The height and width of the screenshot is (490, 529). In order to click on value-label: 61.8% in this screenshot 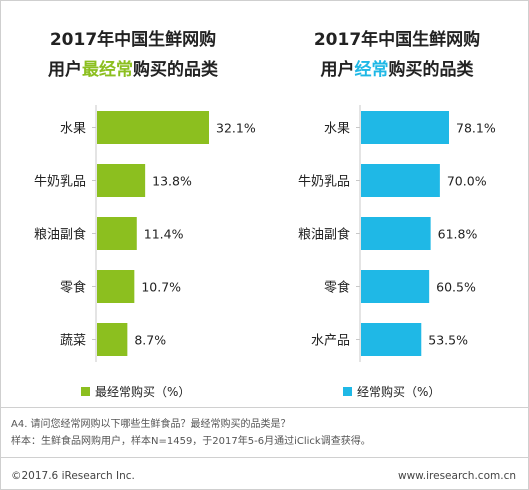, I will do `click(458, 234)`.